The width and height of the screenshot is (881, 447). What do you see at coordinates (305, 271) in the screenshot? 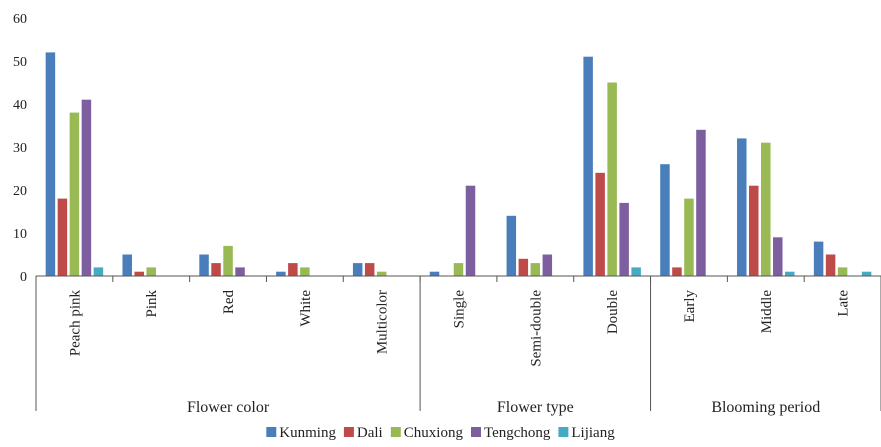
I see `bar-chuxiong-white` at bounding box center [305, 271].